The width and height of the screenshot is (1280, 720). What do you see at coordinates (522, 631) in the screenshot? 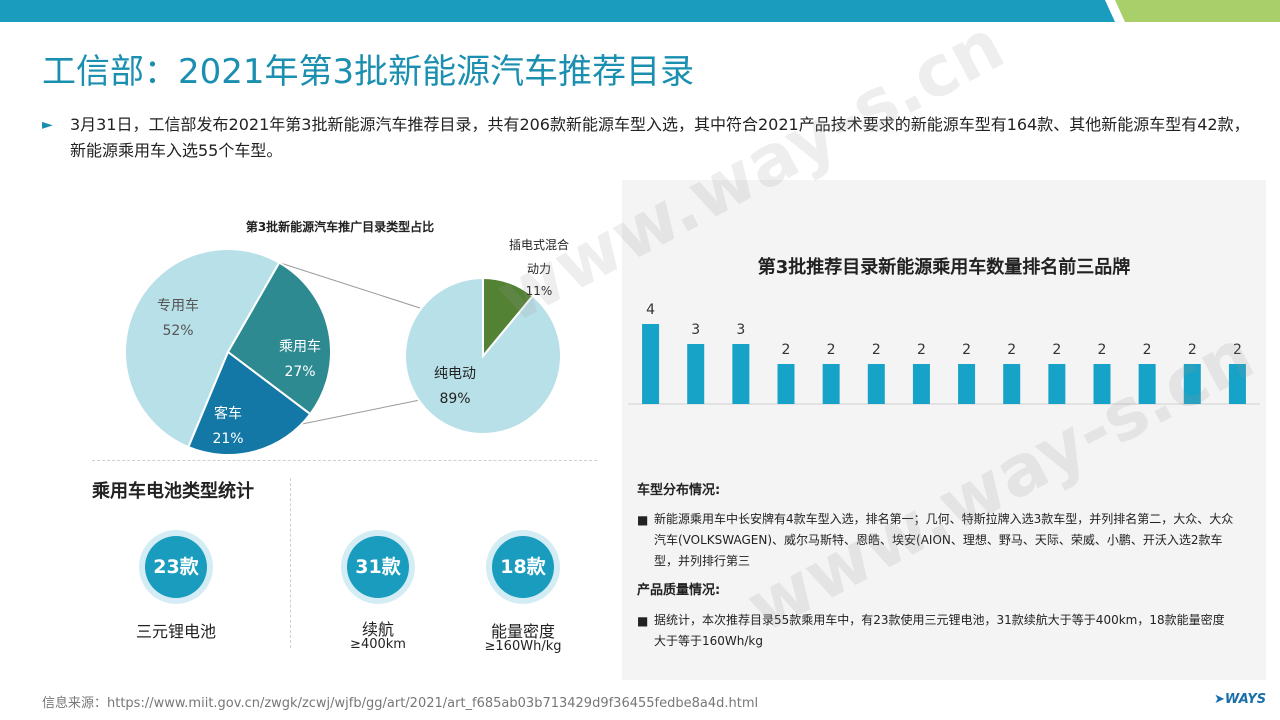
I see `stat-label-density: 能量密度` at bounding box center [522, 631].